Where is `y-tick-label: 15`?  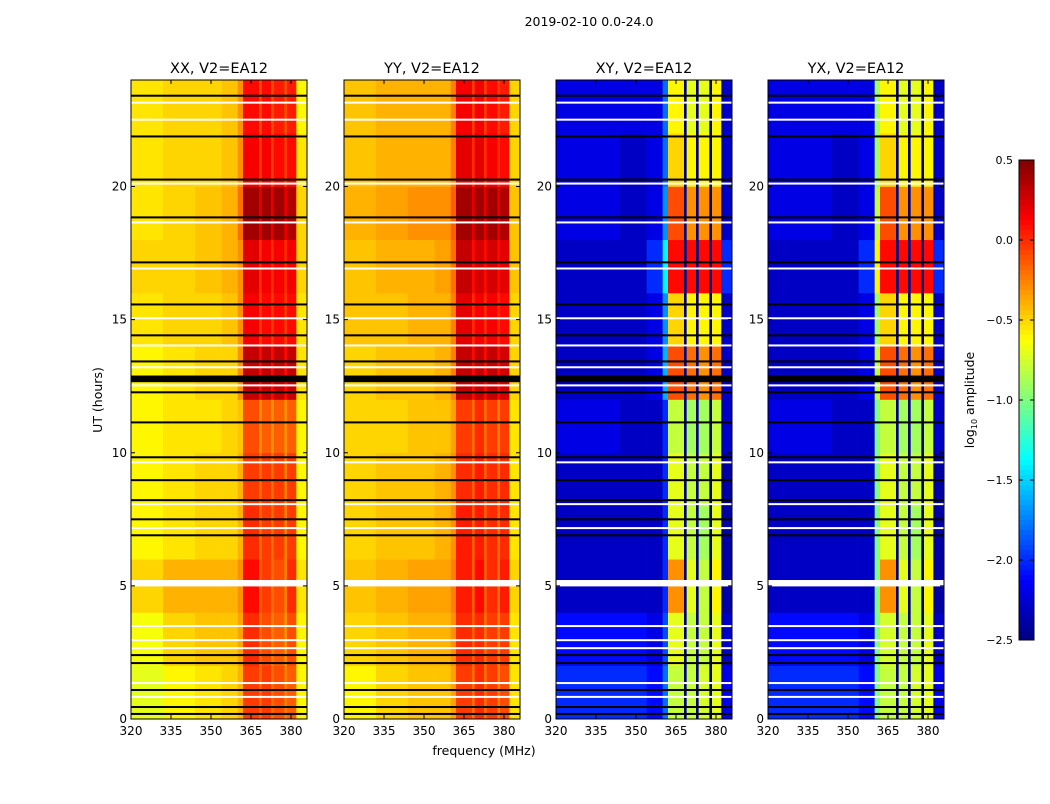 y-tick-label: 15 is located at coordinates (756, 320).